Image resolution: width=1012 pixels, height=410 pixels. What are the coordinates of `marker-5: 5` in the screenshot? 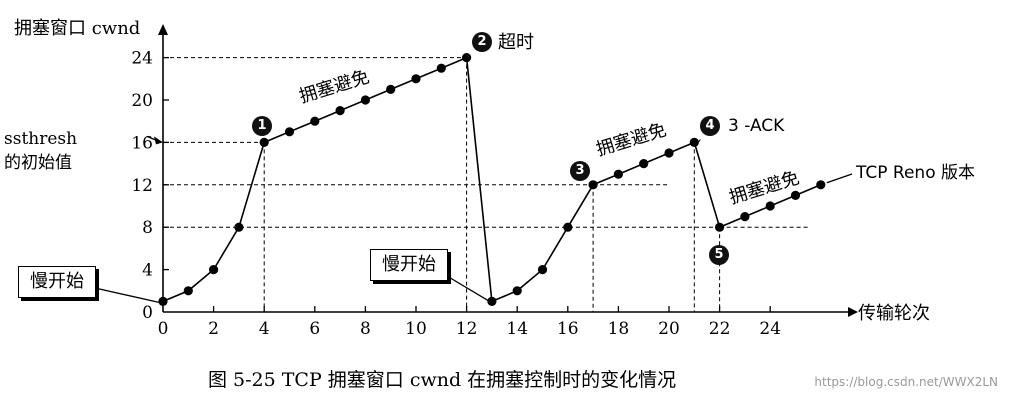 It's located at (719, 255).